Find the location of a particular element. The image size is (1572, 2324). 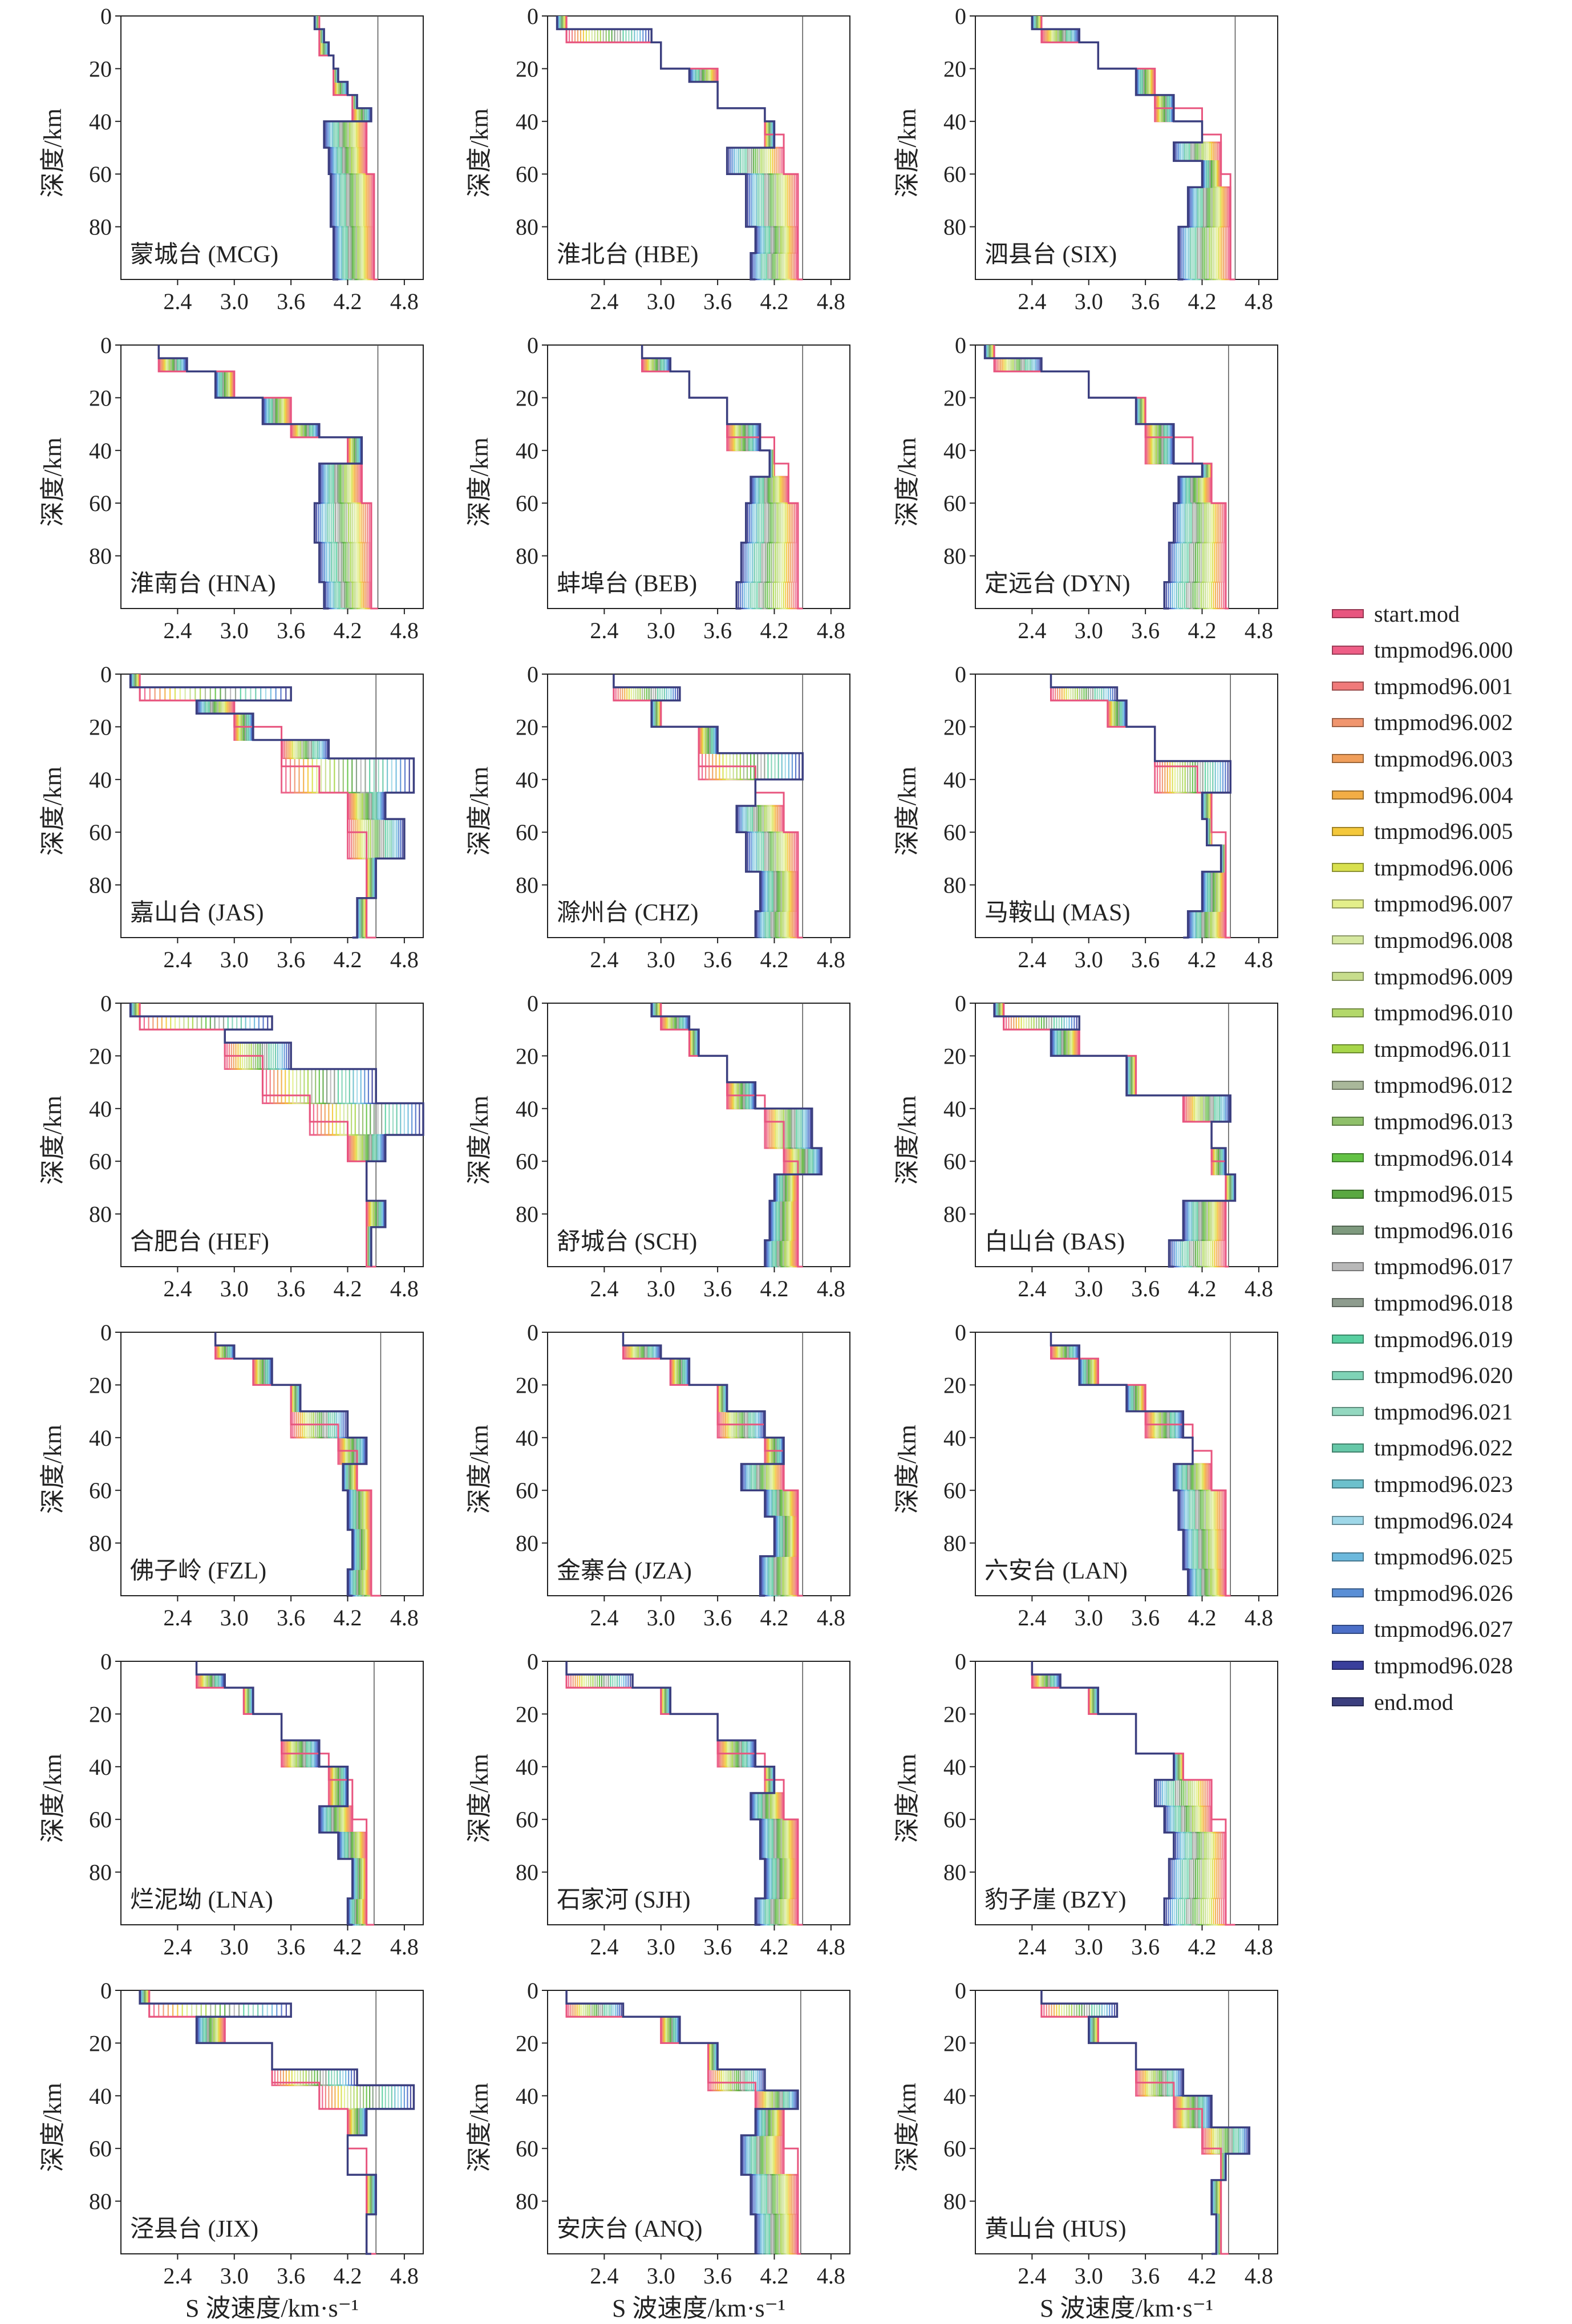

legend-label: tmpmod96.019 is located at coordinates (1443, 1339).